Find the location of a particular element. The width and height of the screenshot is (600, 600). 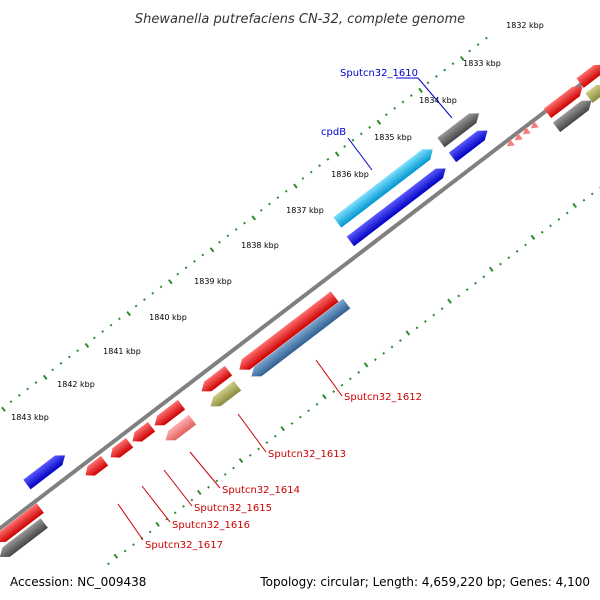

label-cpdb: cpdB is located at coordinates (333, 132).